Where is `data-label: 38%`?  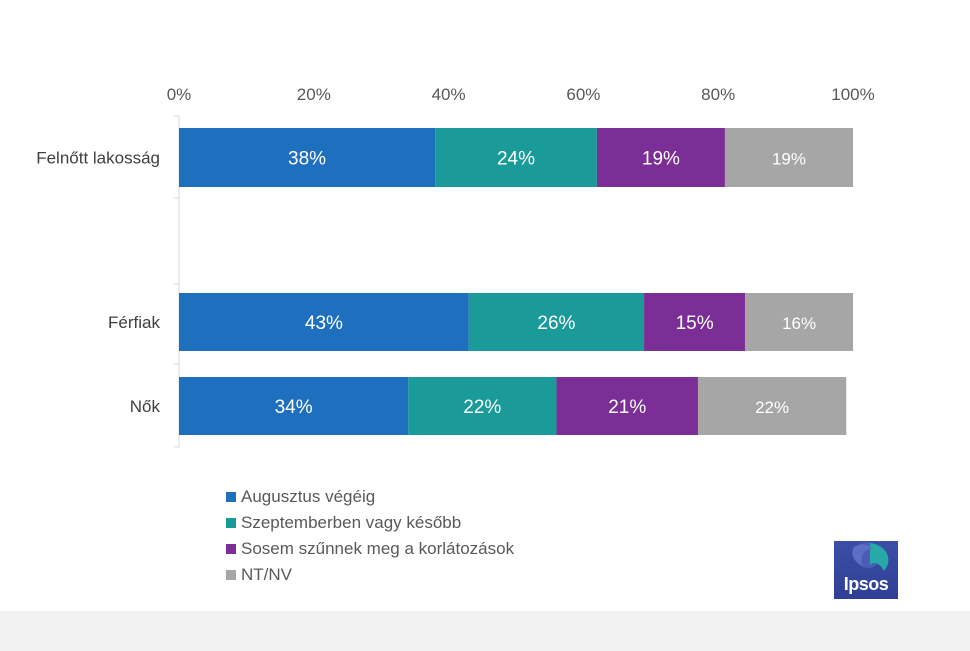
data-label: 38% is located at coordinates (307, 159).